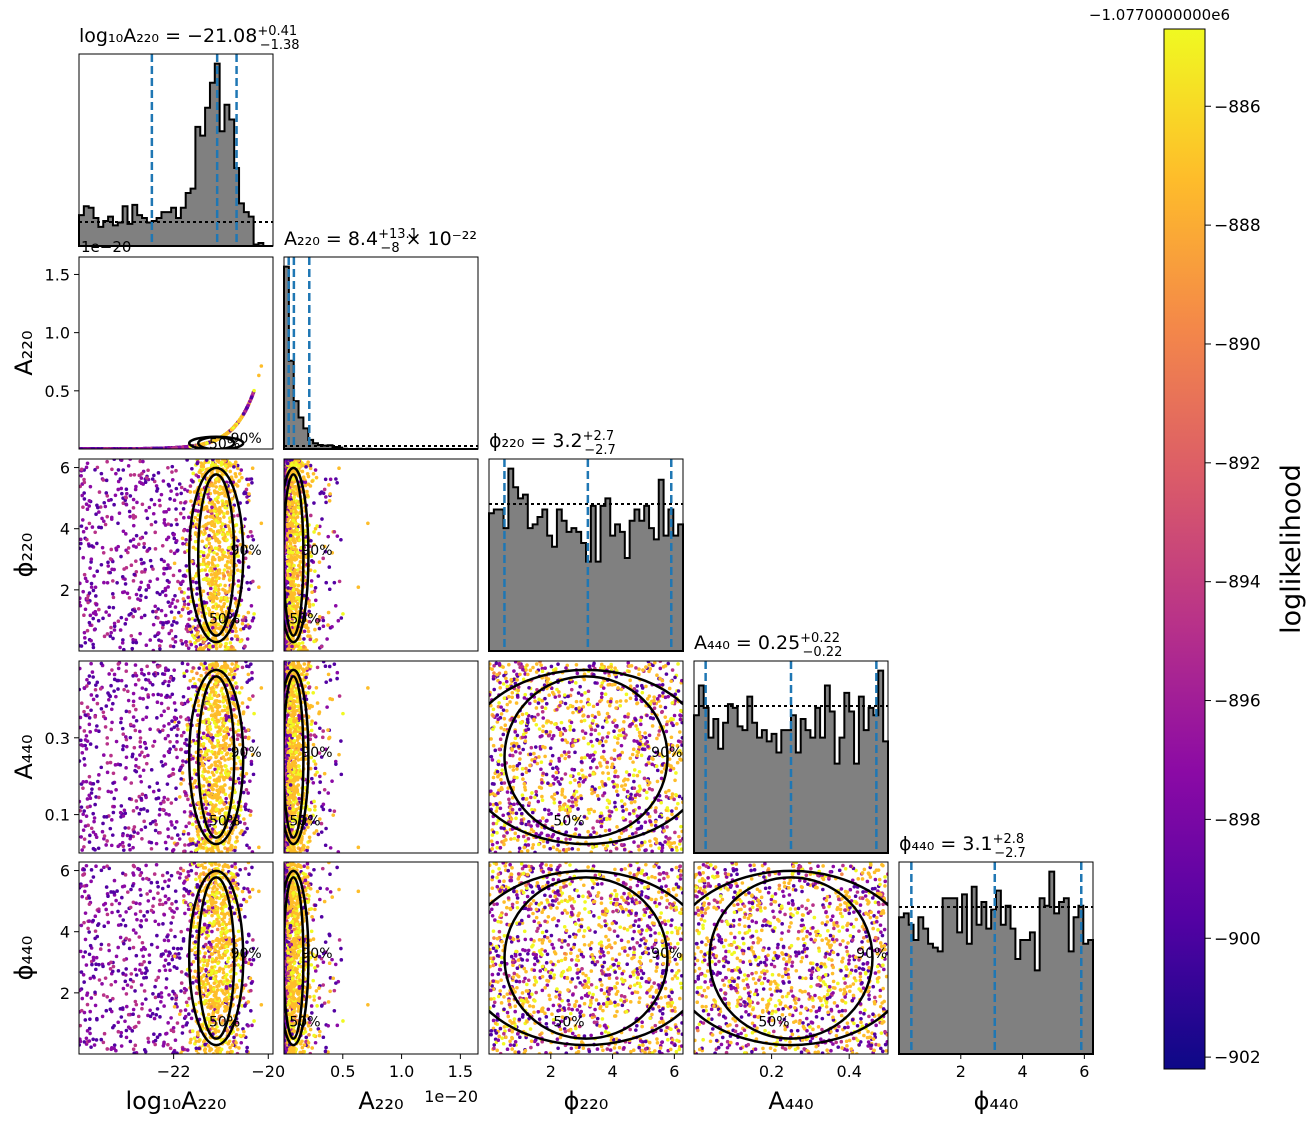 The width and height of the screenshot is (1314, 1126). I want to click on panel-frame, so click(586, 555).